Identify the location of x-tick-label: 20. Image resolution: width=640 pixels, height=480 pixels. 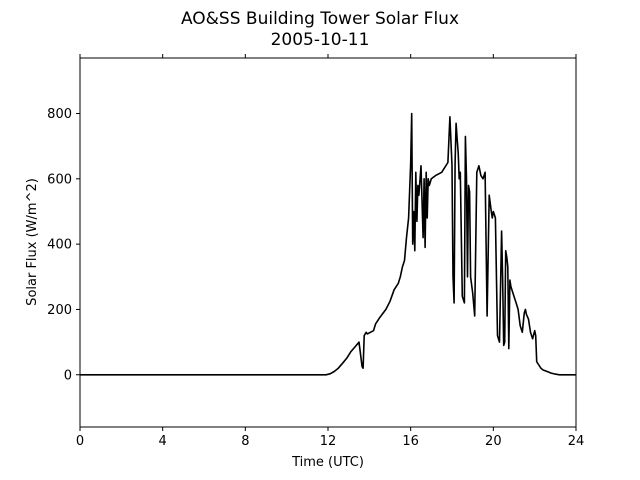
(493, 441).